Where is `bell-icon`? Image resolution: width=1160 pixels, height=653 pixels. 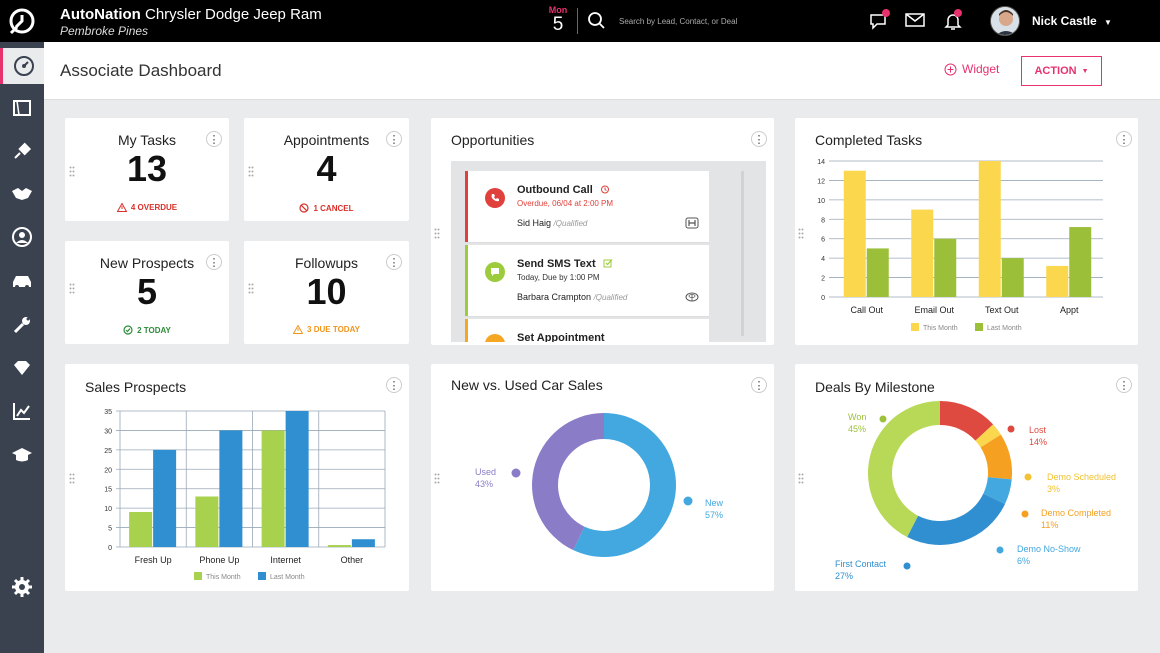
bell-icon is located at coordinates (953, 22).